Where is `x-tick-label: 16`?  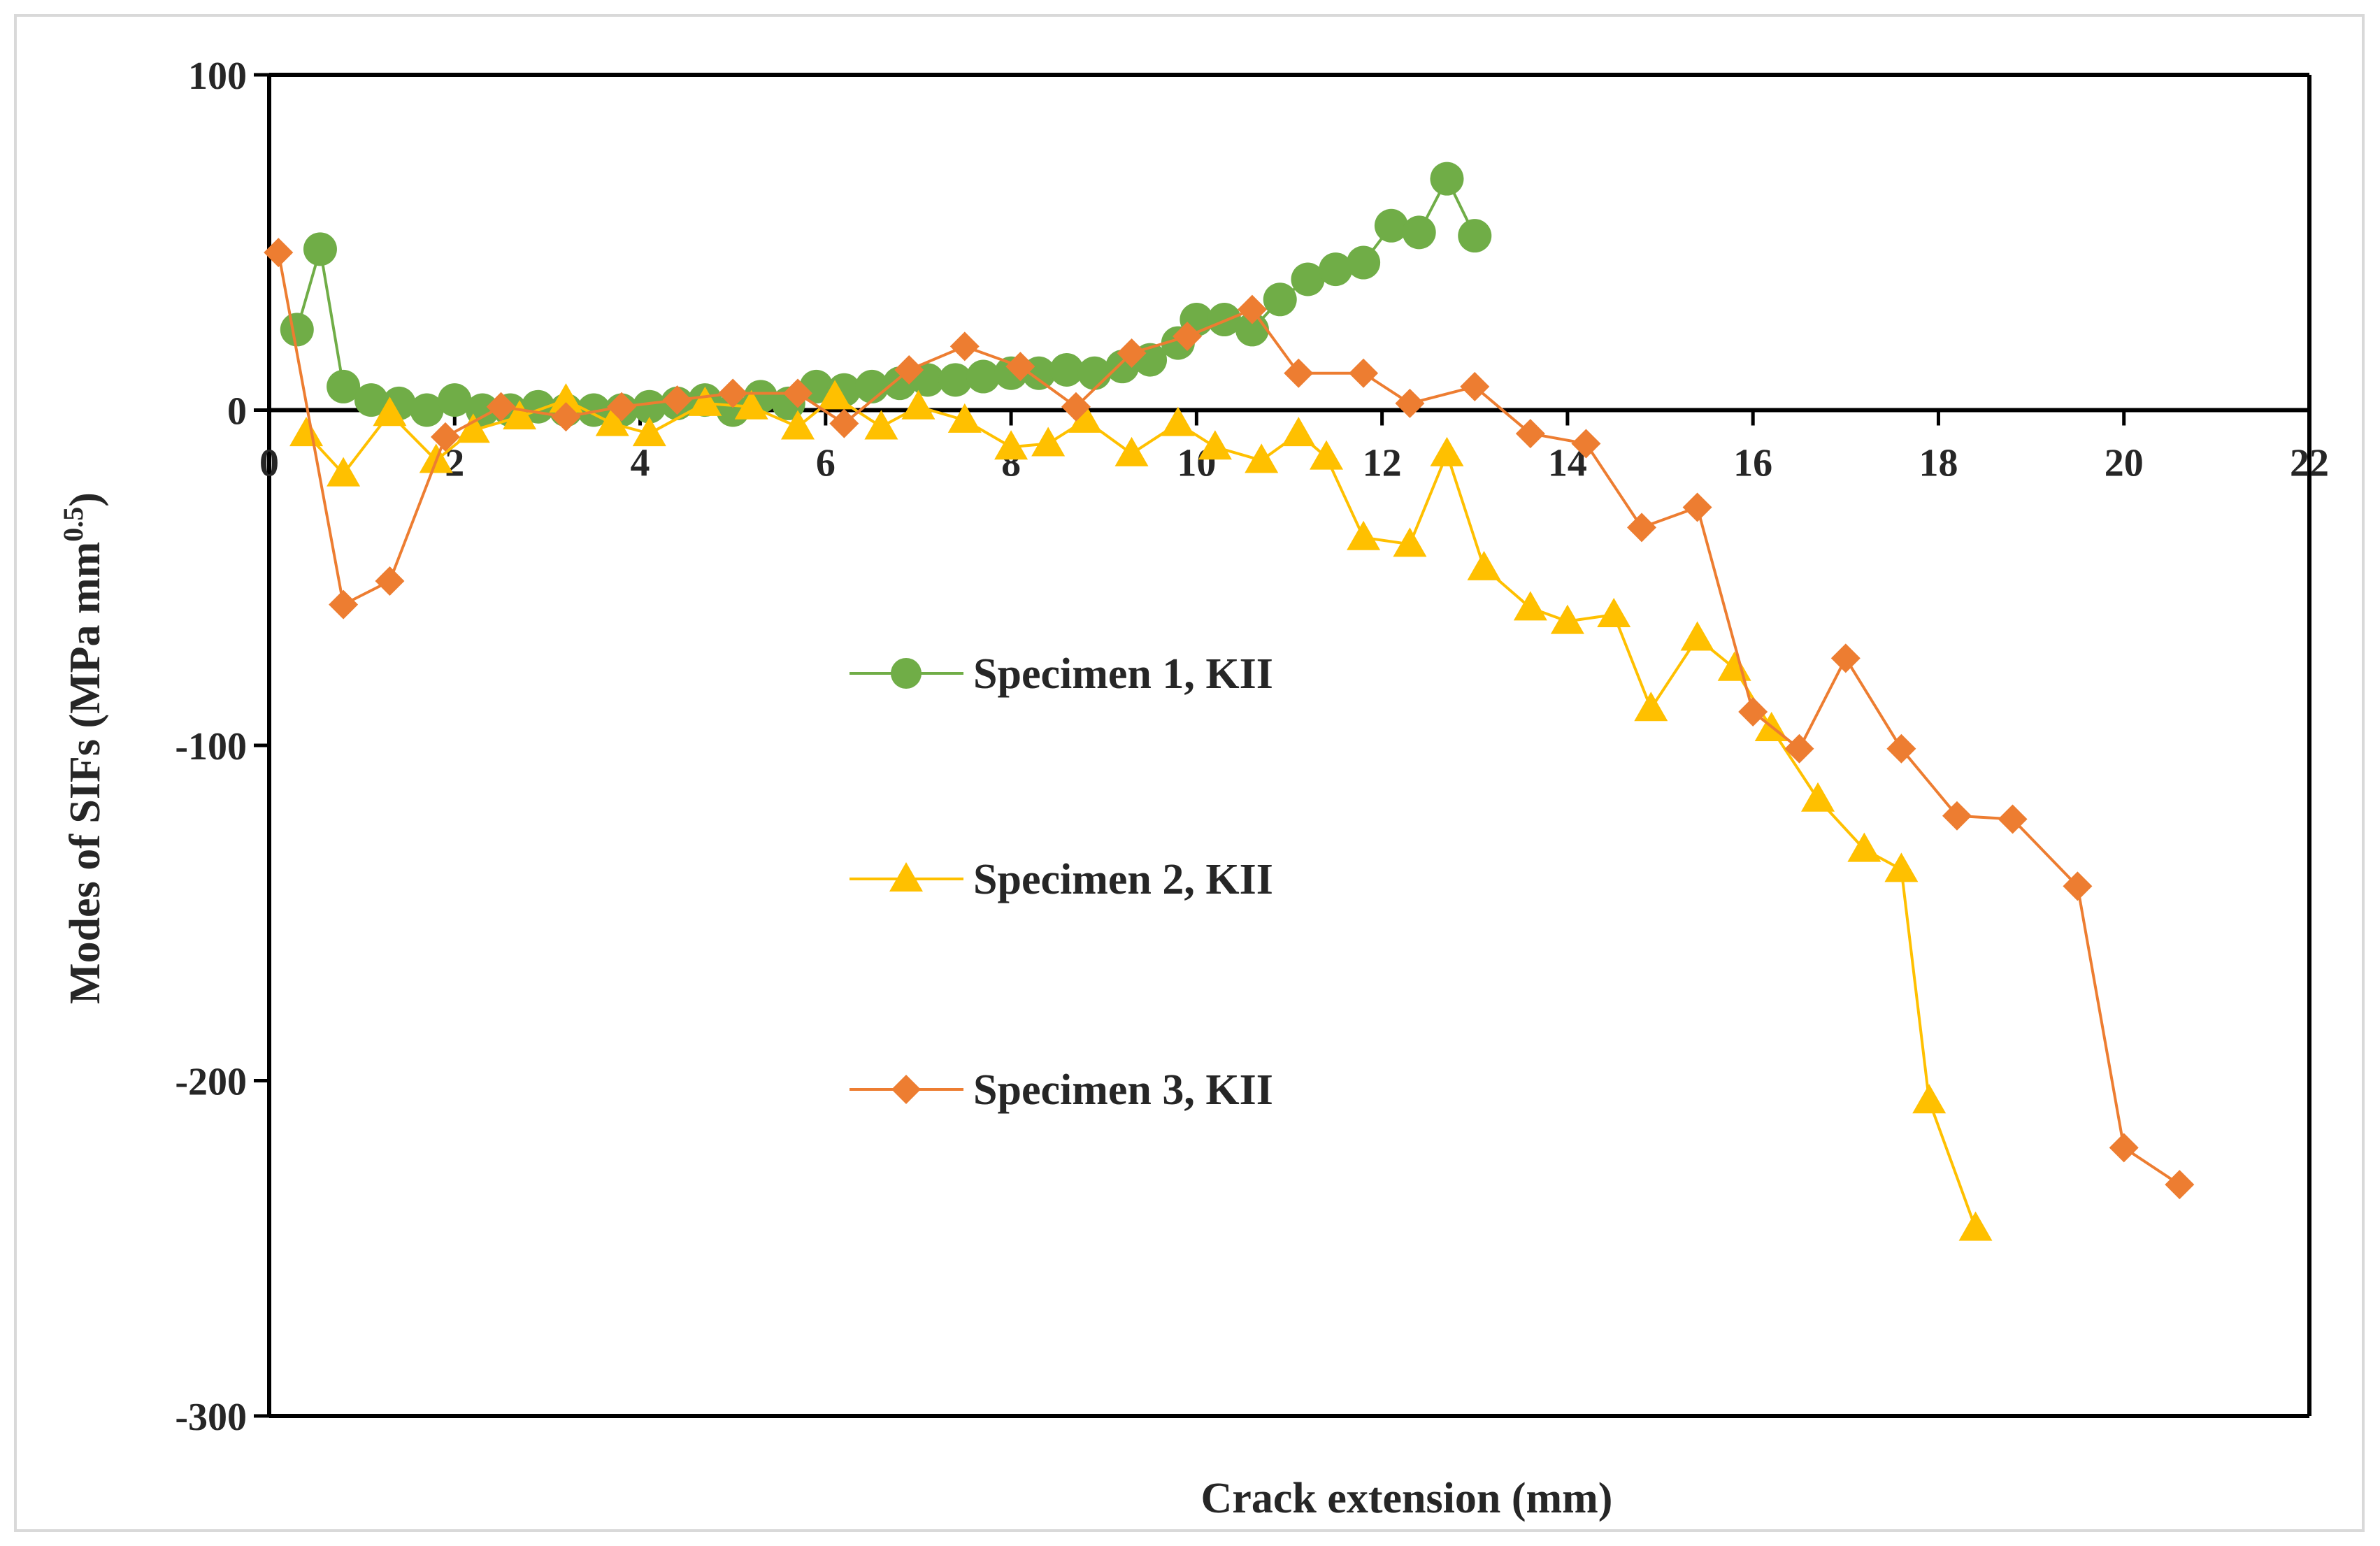 x-tick-label: 16 is located at coordinates (1752, 463).